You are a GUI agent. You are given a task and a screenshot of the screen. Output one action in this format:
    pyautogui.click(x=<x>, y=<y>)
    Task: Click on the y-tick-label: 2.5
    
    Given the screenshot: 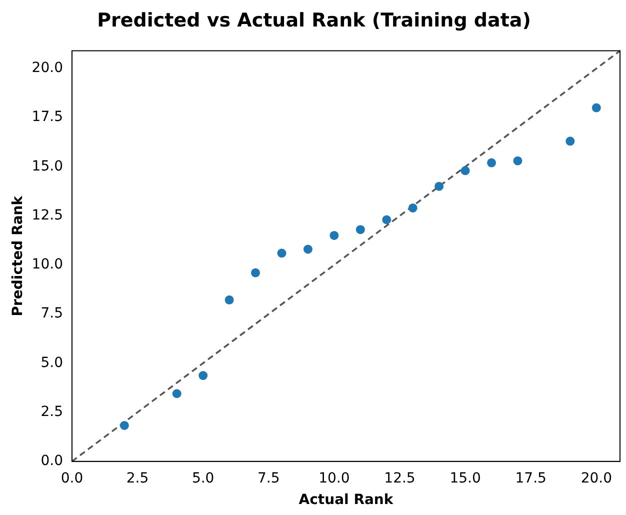 What is the action you would take?
    pyautogui.click(x=51, y=412)
    